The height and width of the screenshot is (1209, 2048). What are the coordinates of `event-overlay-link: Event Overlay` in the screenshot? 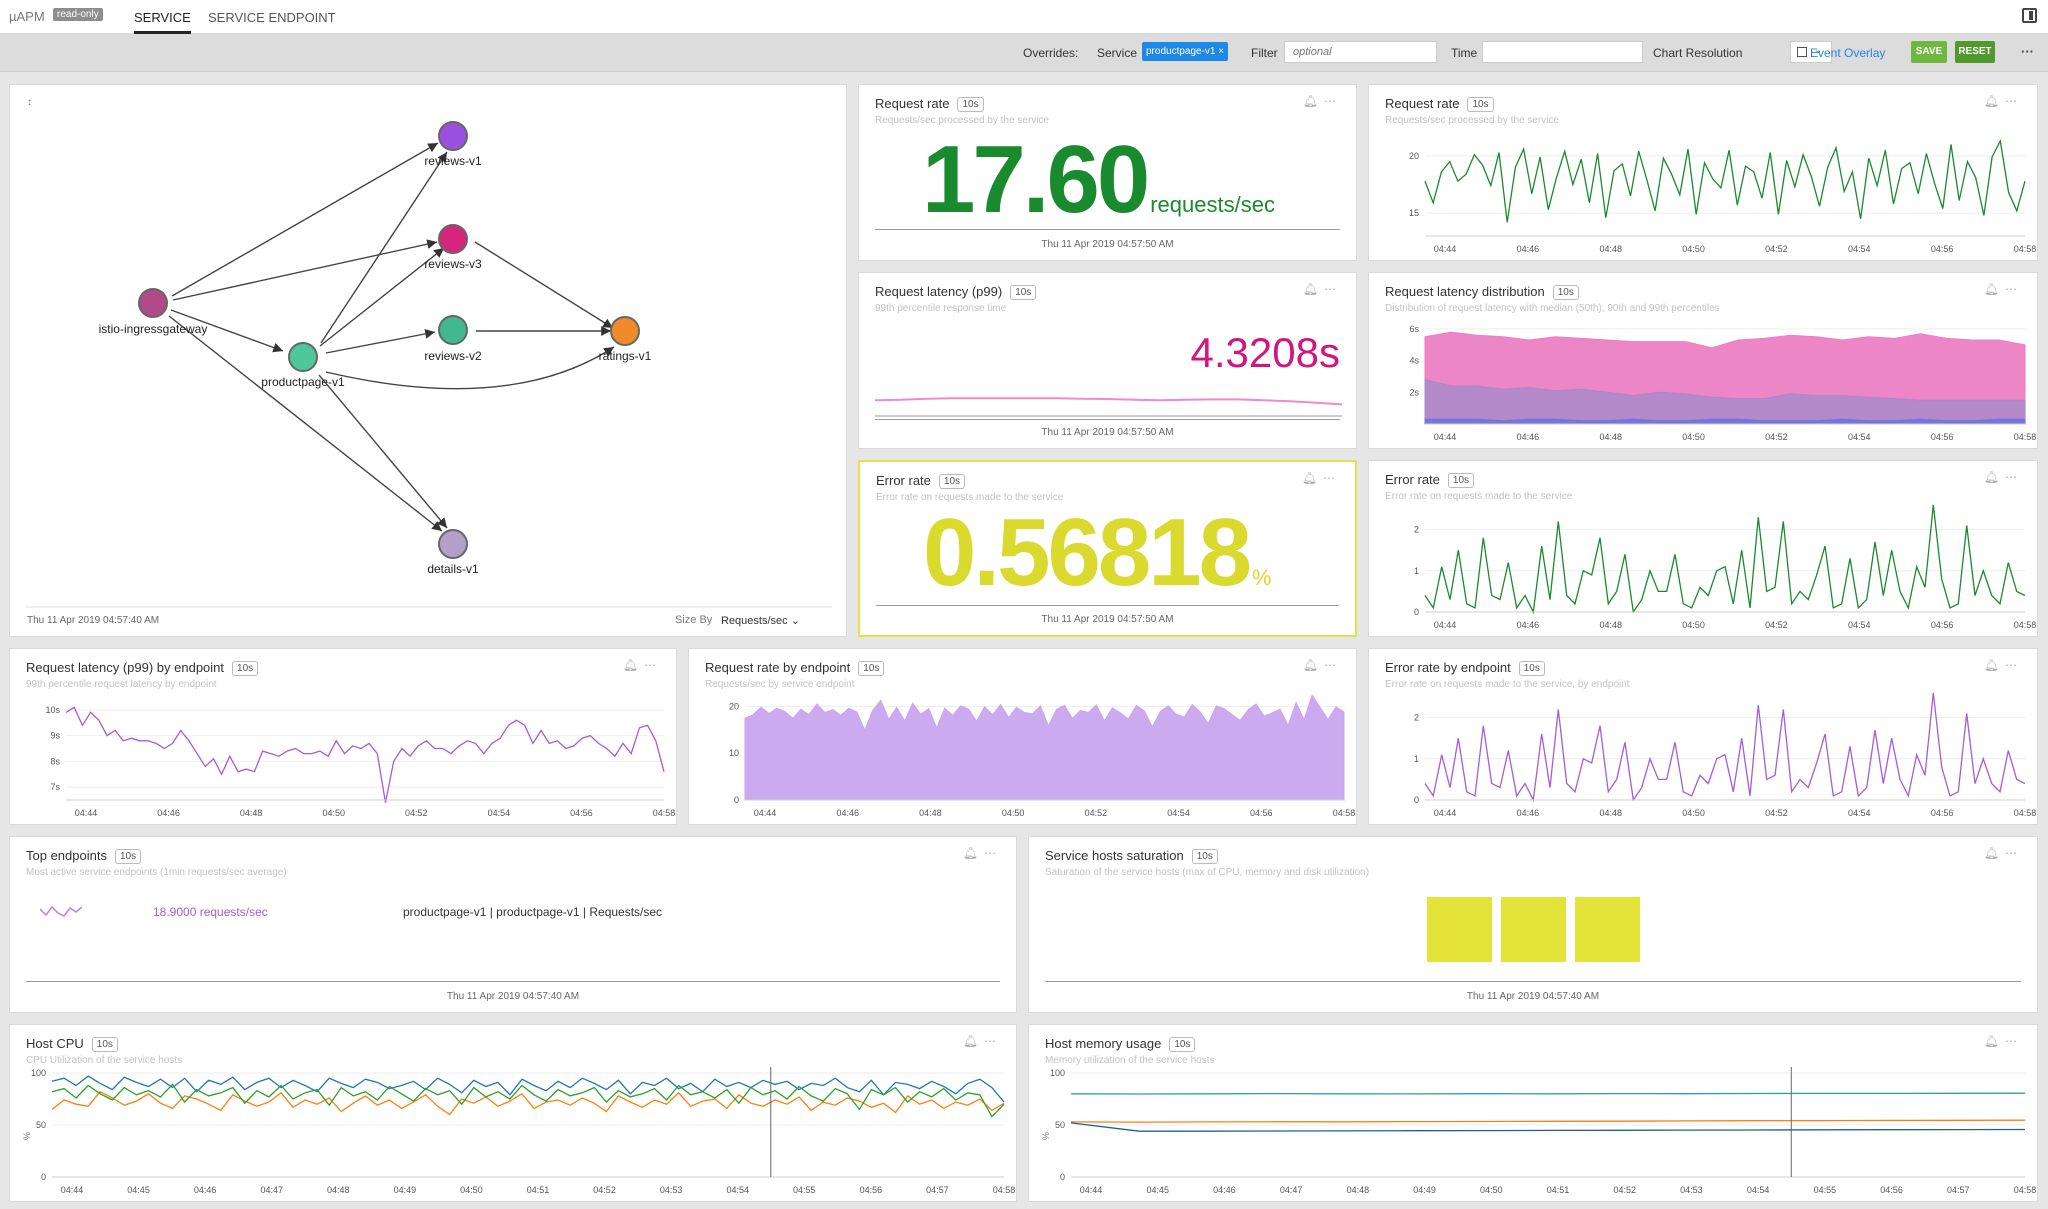 It's located at (1848, 53).